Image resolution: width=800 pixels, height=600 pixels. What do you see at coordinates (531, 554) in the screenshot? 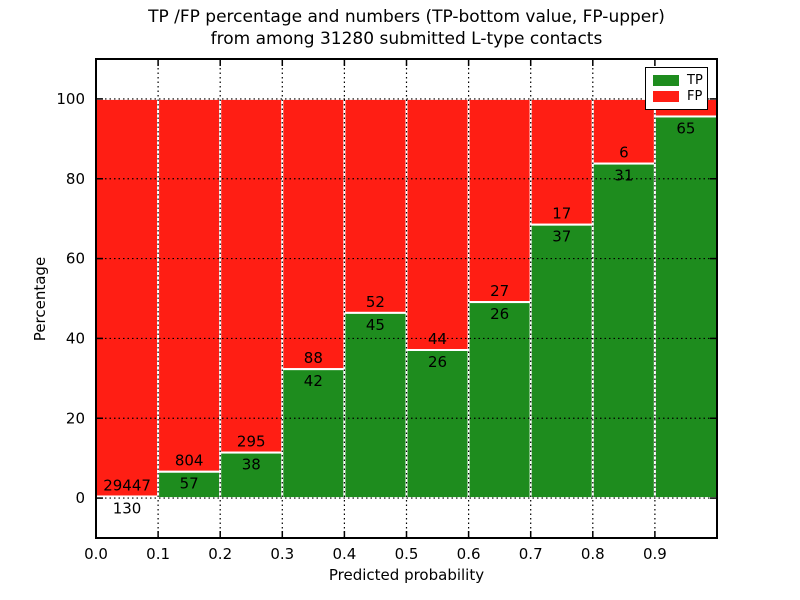
I see `x-tick-label: 0.7` at bounding box center [531, 554].